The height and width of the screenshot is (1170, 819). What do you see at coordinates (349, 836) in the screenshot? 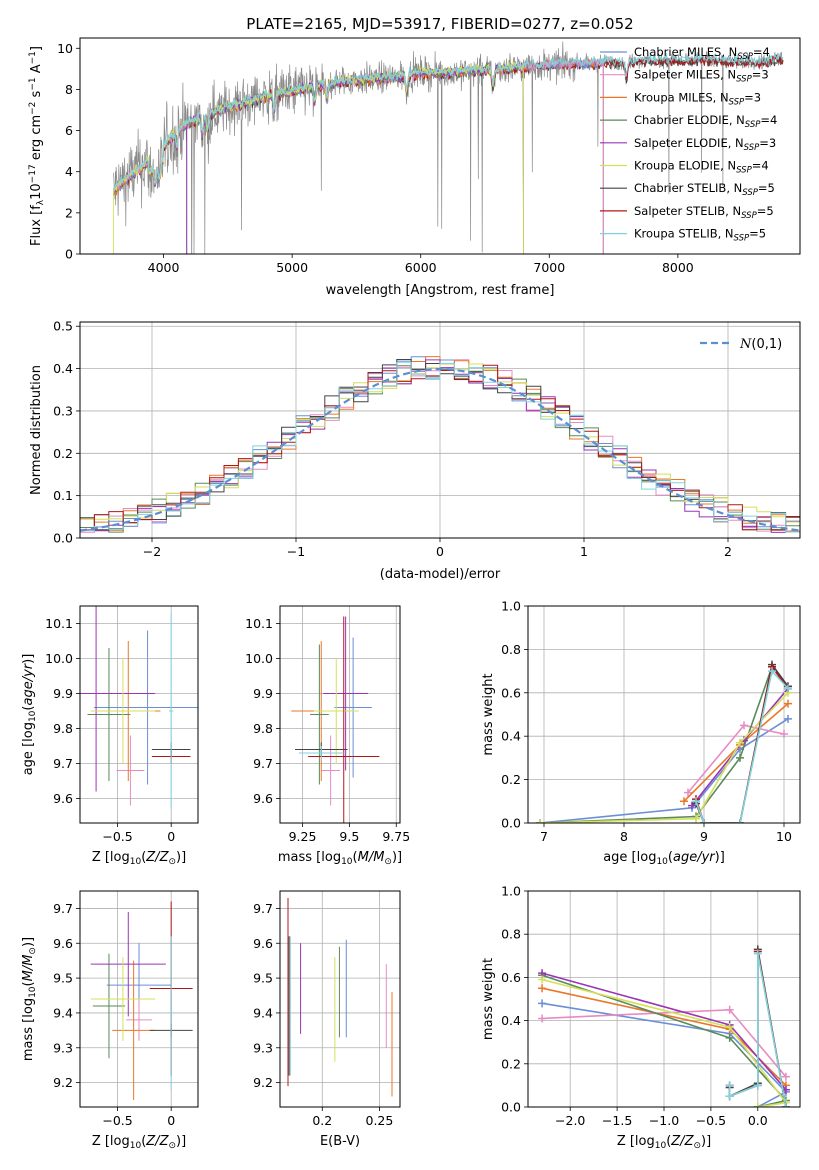
I see `x-tick-label: 9.5` at bounding box center [349, 836].